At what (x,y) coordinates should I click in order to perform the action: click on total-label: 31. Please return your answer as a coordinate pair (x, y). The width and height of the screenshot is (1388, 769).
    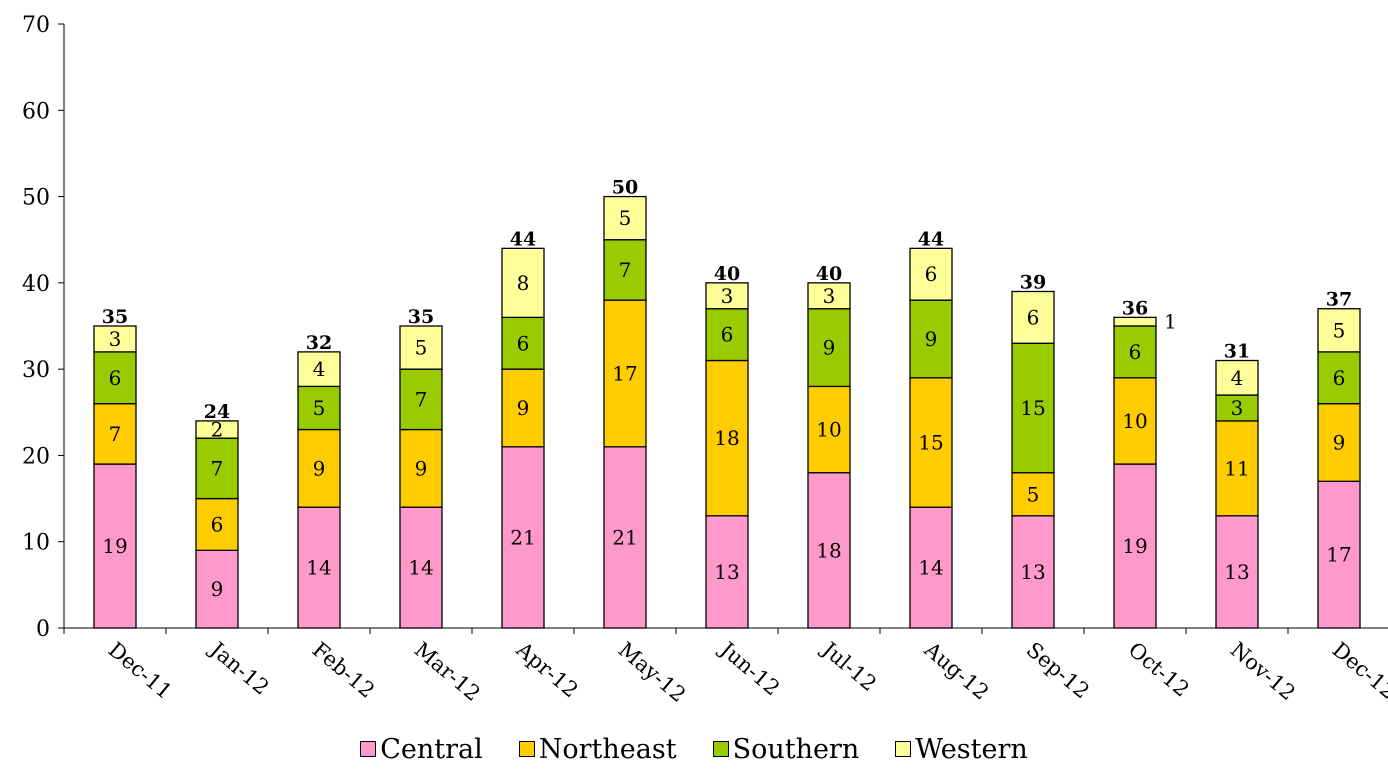
    Looking at the image, I should click on (1237, 352).